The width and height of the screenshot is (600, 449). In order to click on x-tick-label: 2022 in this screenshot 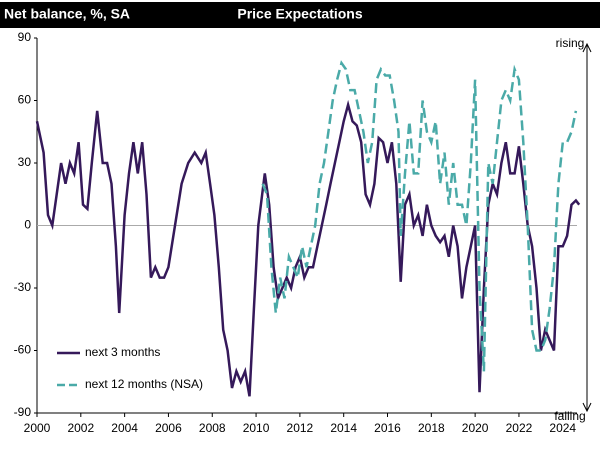, I will do `click(519, 428)`.